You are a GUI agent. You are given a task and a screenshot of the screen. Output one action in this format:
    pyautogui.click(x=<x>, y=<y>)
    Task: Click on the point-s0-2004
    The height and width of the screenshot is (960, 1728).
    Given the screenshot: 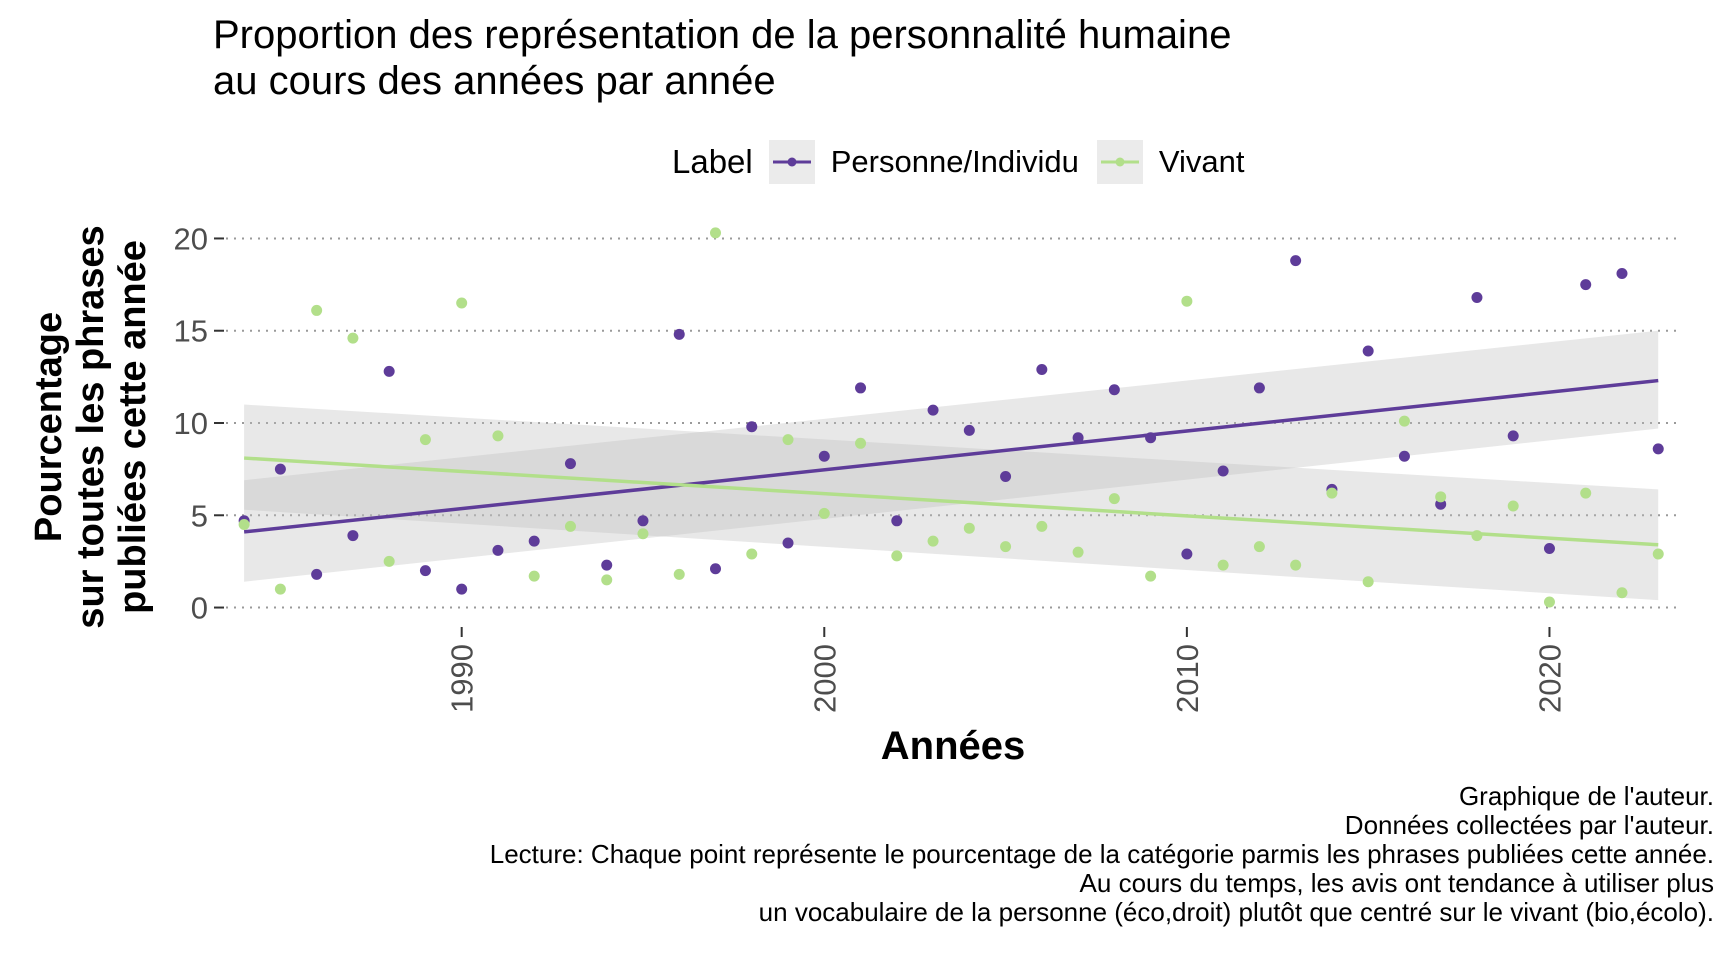 What is the action you would take?
    pyautogui.click(x=969, y=430)
    